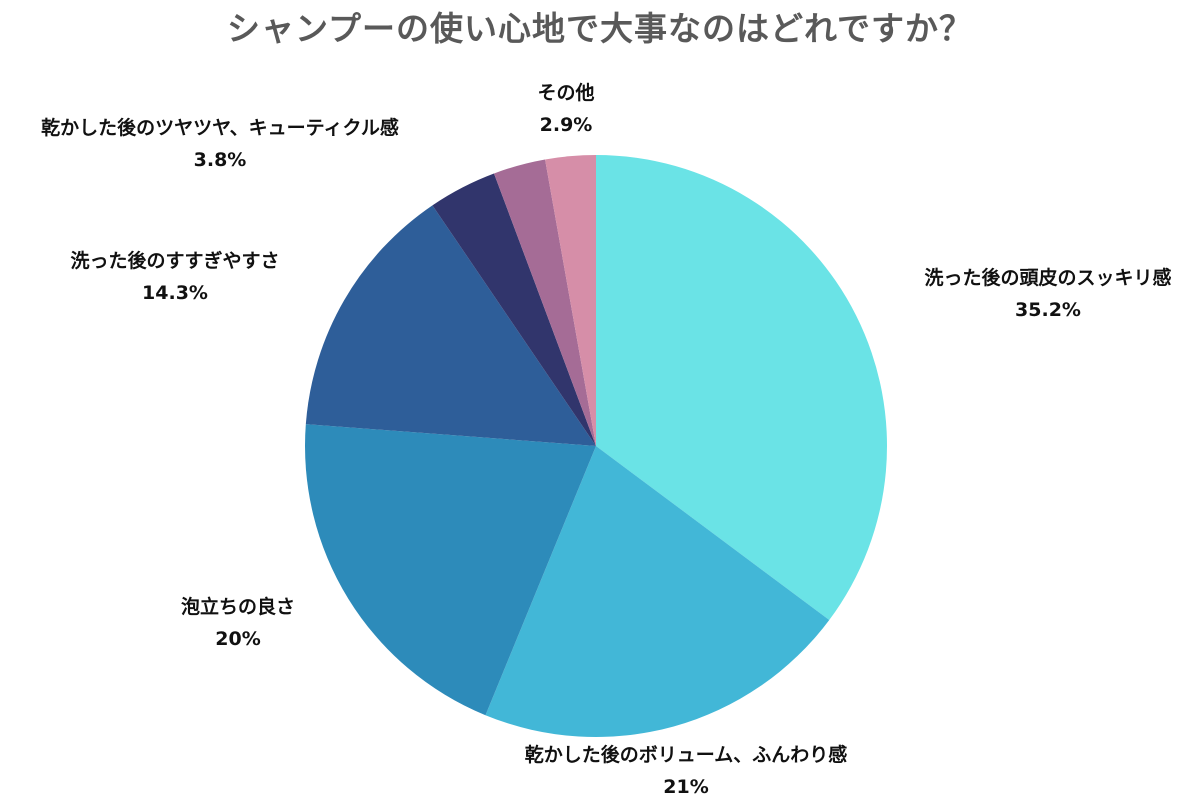  Describe the element at coordinates (237, 639) in the screenshot. I see `slice-value-3: 20%` at that location.